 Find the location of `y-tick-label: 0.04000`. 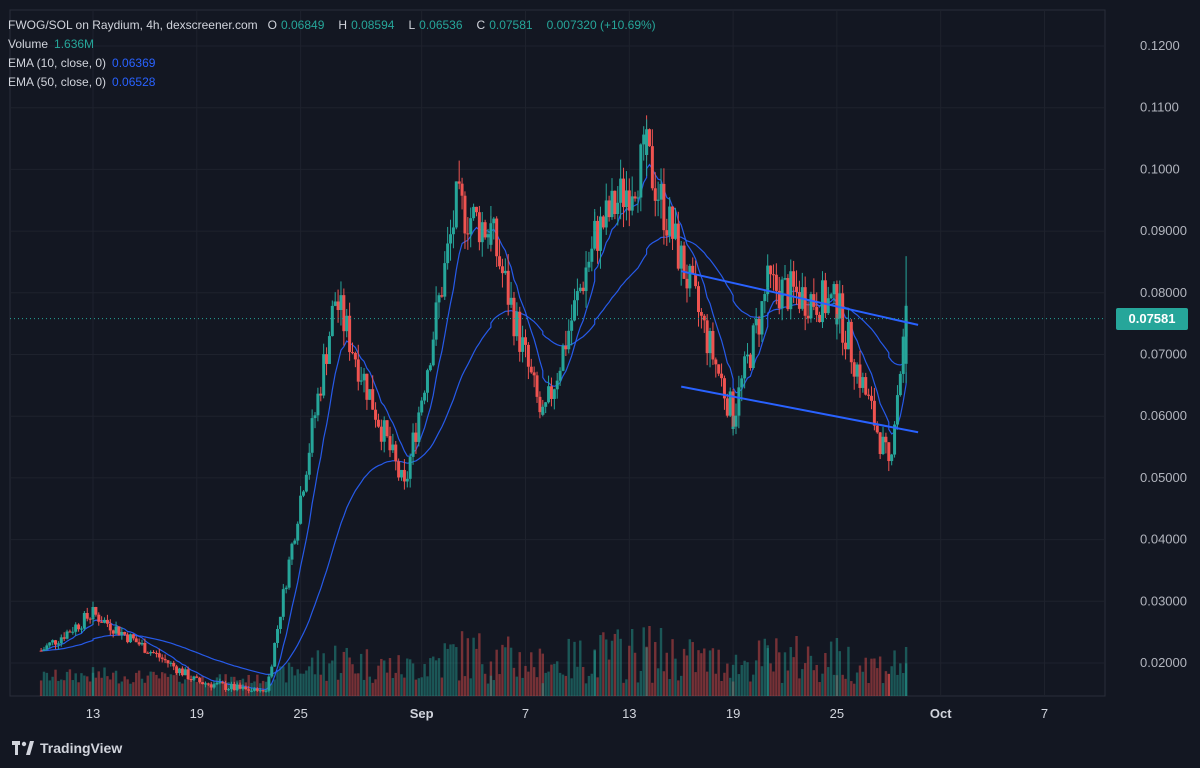

y-tick-label: 0.04000 is located at coordinates (1163, 539).